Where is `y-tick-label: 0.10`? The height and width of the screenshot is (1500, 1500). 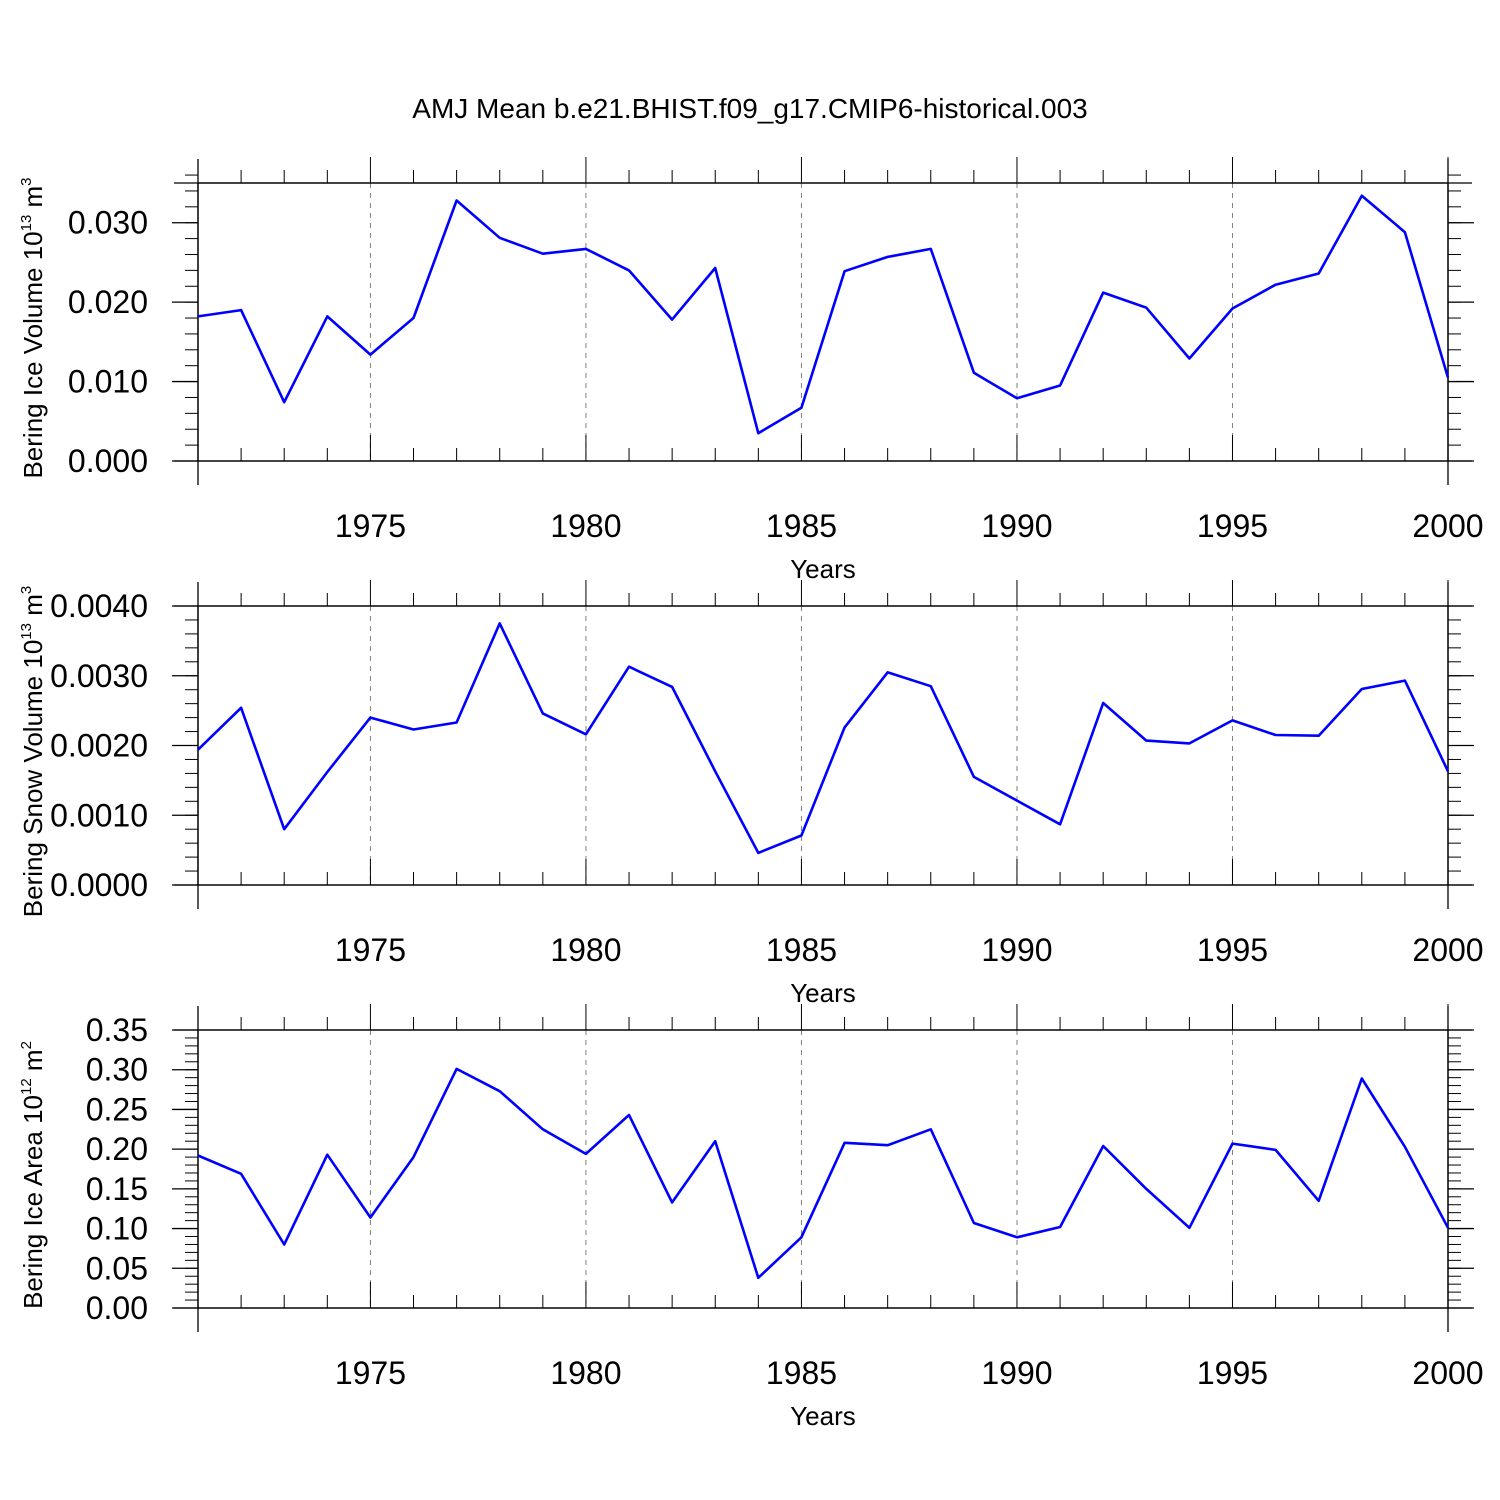 y-tick-label: 0.10 is located at coordinates (117, 1229).